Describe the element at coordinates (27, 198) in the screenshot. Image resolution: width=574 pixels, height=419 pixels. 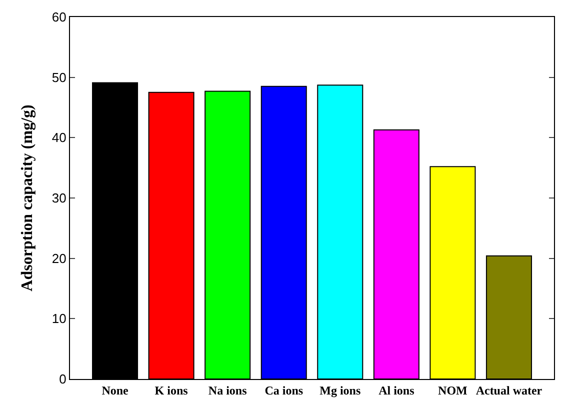
I see `y-axis-title: Adsorption capacity (mg/g)` at that location.